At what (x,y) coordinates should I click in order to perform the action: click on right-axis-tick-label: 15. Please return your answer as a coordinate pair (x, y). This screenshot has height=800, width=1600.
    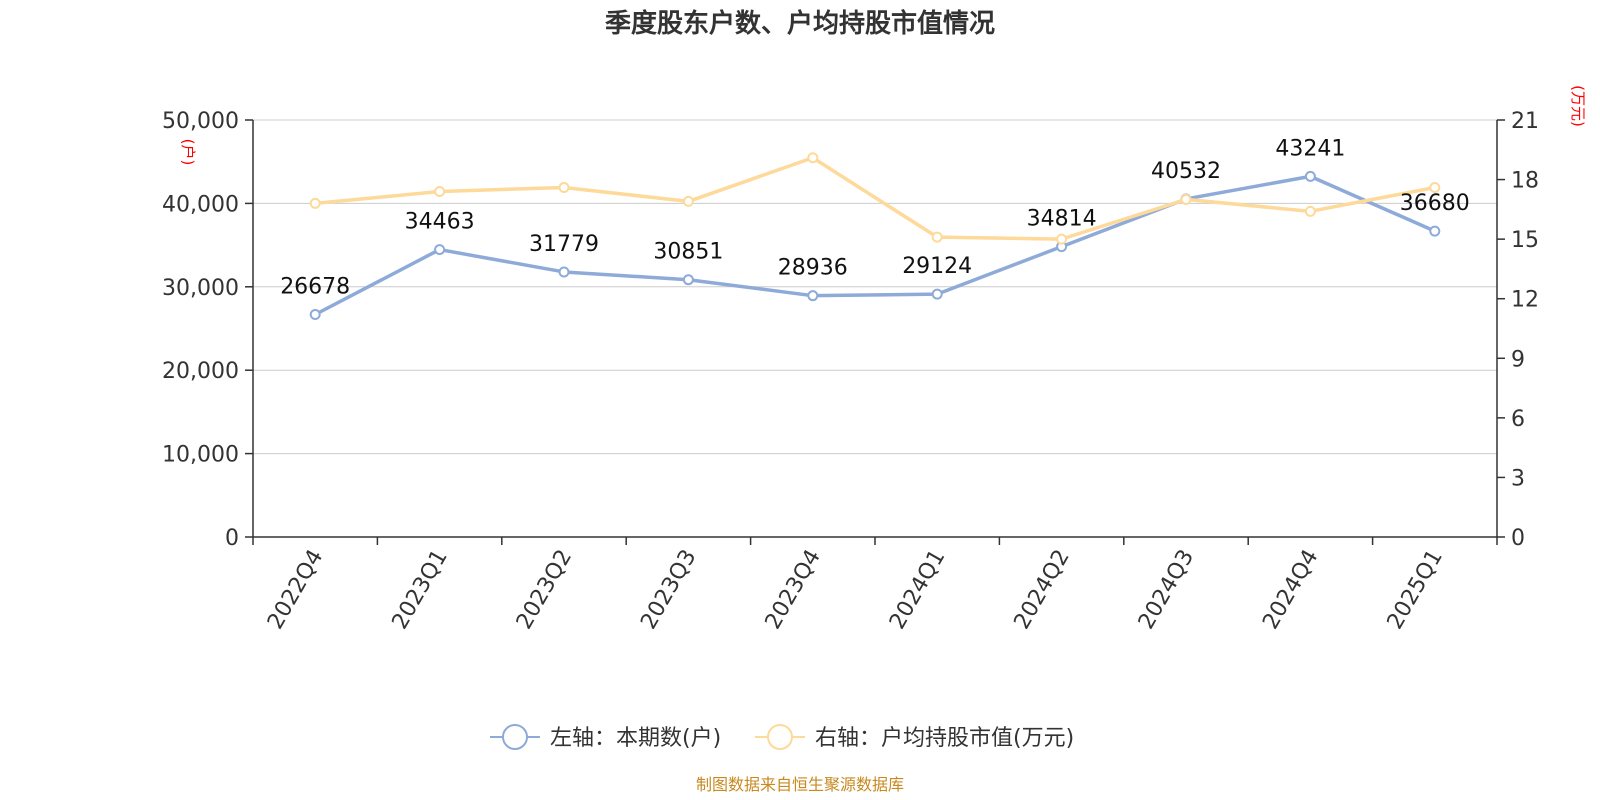
    Looking at the image, I should click on (1525, 240).